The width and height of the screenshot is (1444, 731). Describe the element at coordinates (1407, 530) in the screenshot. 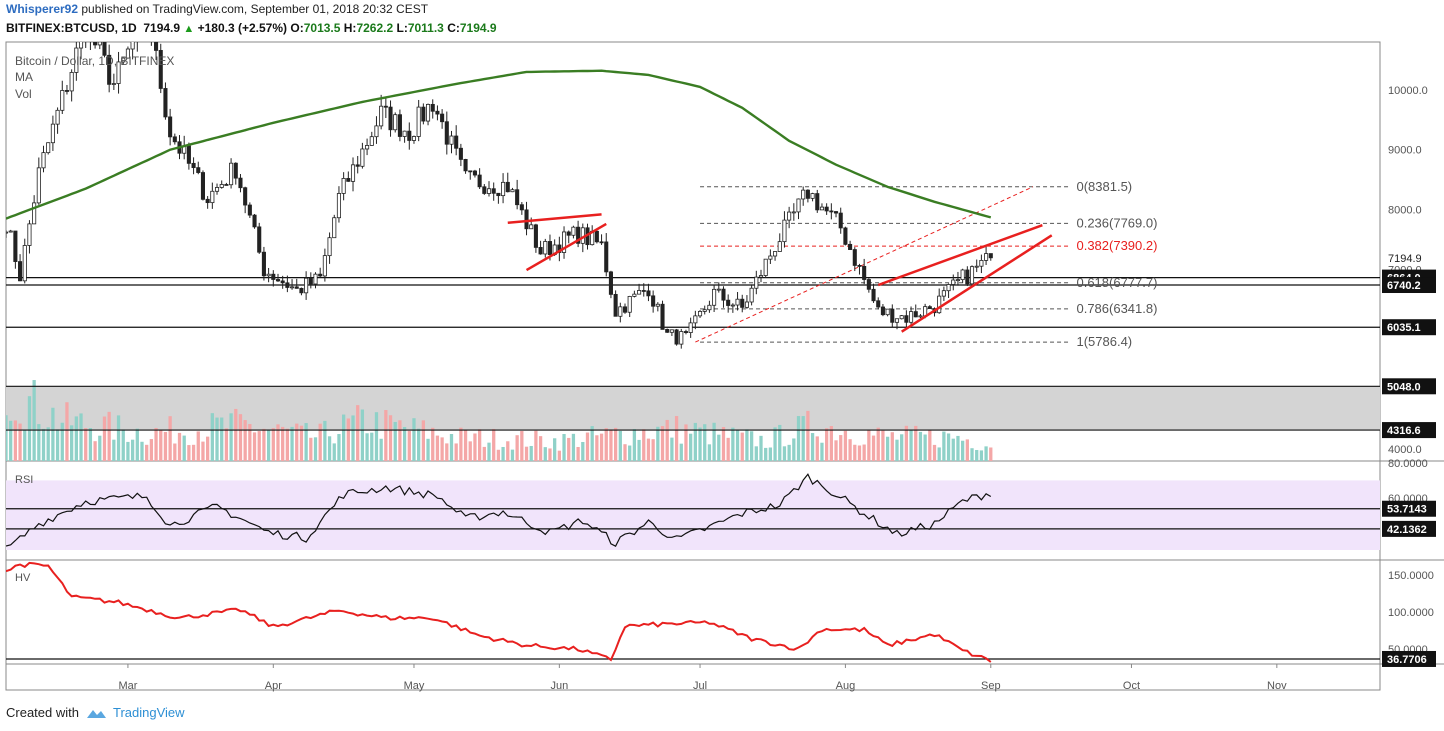

I see `rsi-level-label: 42.1362` at that location.